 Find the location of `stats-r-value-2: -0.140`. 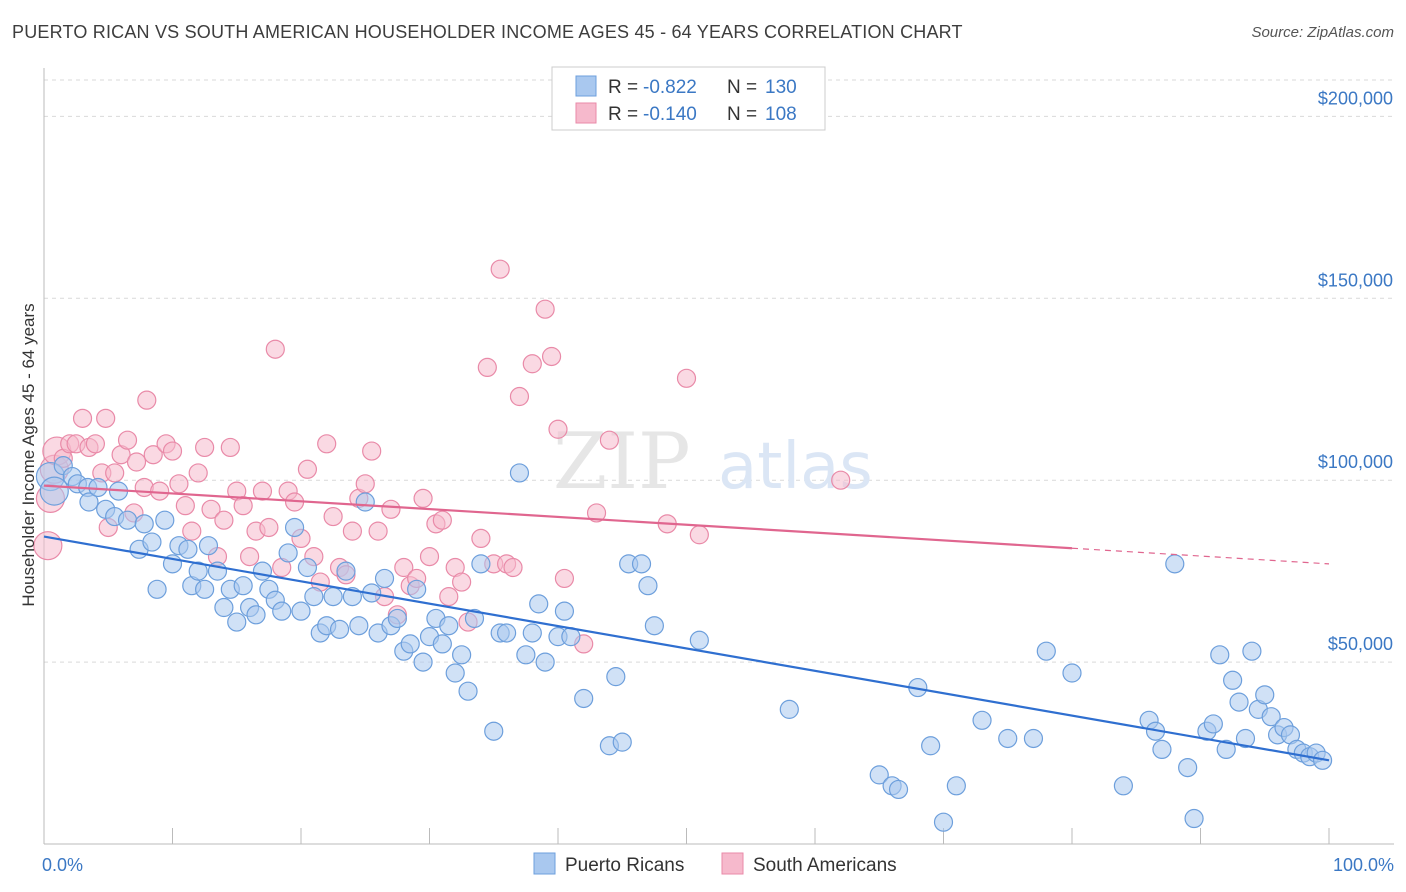

stats-r-value-2: -0.140 is located at coordinates (670, 114).